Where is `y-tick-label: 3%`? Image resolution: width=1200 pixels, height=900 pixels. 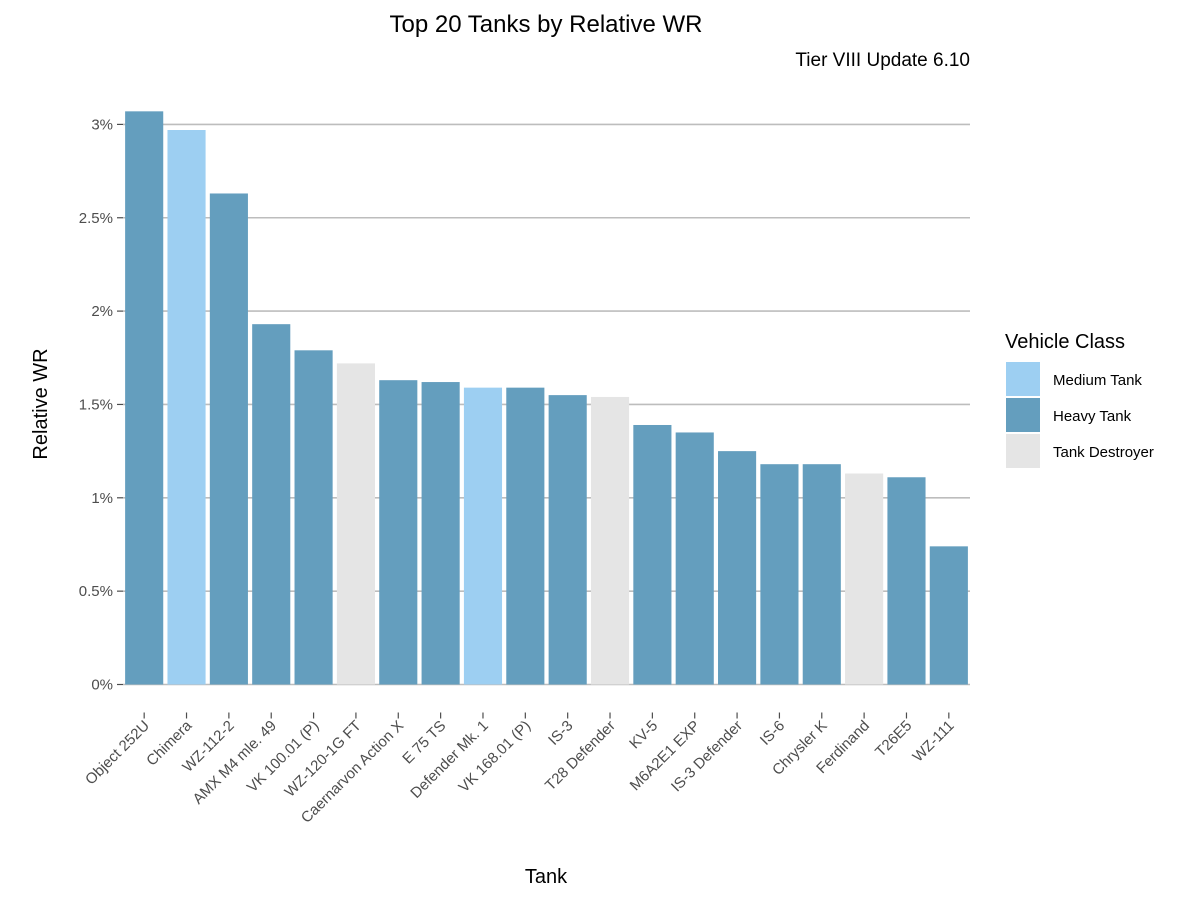 y-tick-label: 3% is located at coordinates (102, 124).